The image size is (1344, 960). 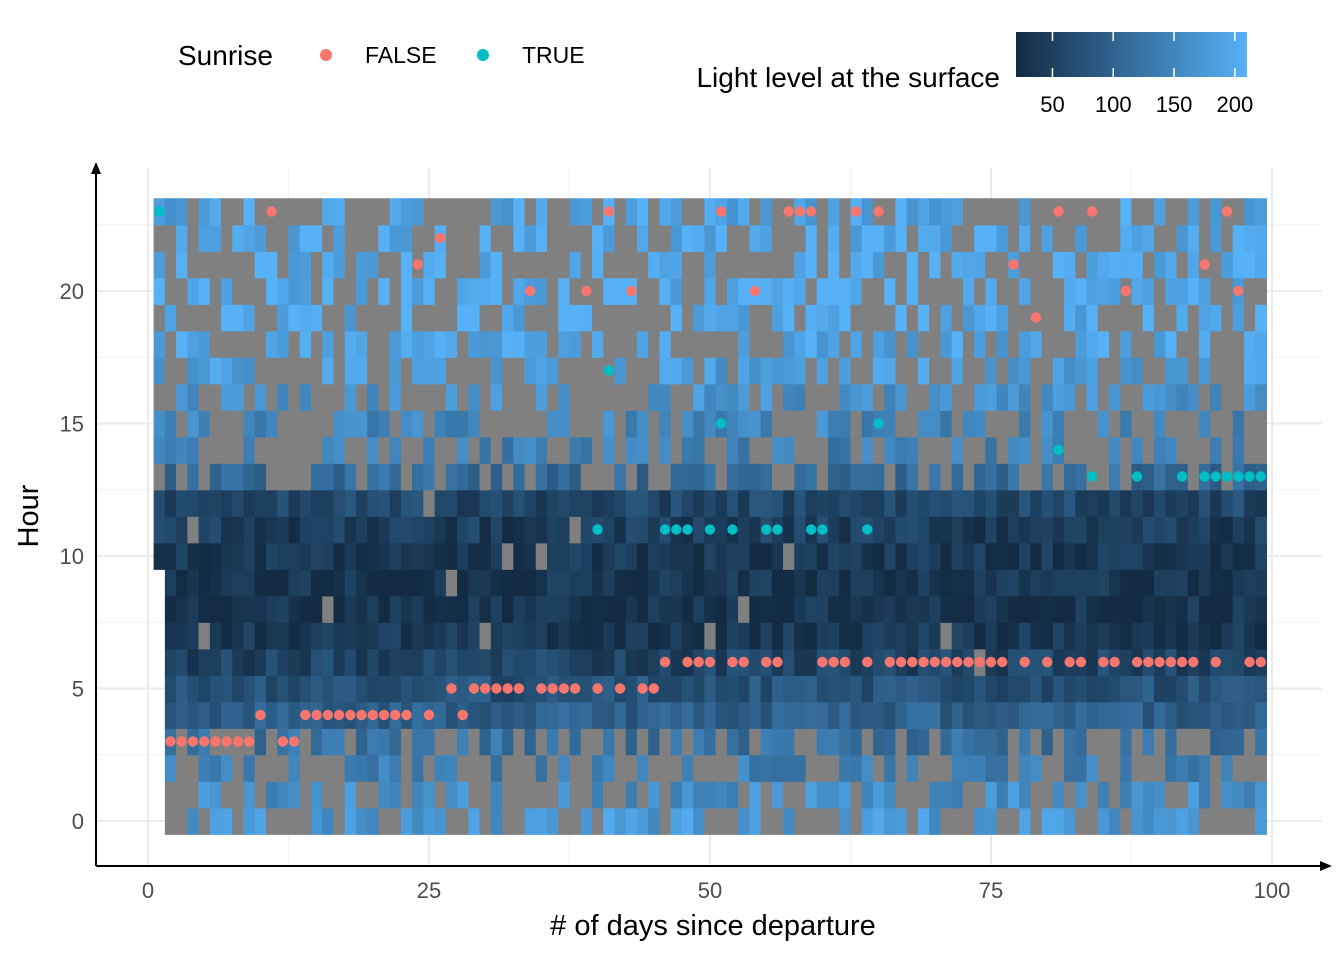 What do you see at coordinates (225, 55) in the screenshot?
I see `legend-title: Sunrise` at bounding box center [225, 55].